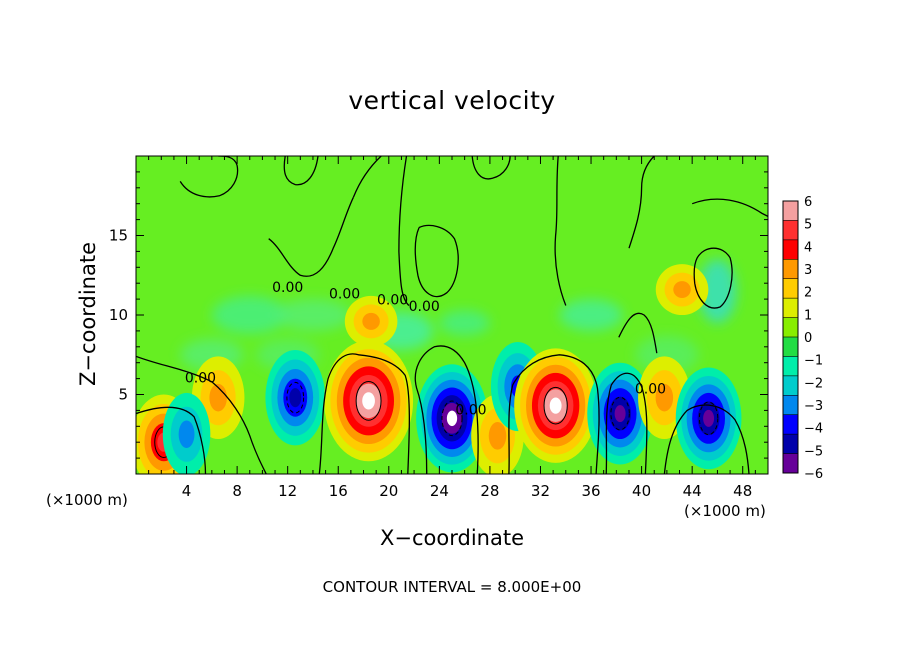 The width and height of the screenshot is (904, 654). What do you see at coordinates (650, 390) in the screenshot?
I see `contour-label-6: 0.00` at bounding box center [650, 390].